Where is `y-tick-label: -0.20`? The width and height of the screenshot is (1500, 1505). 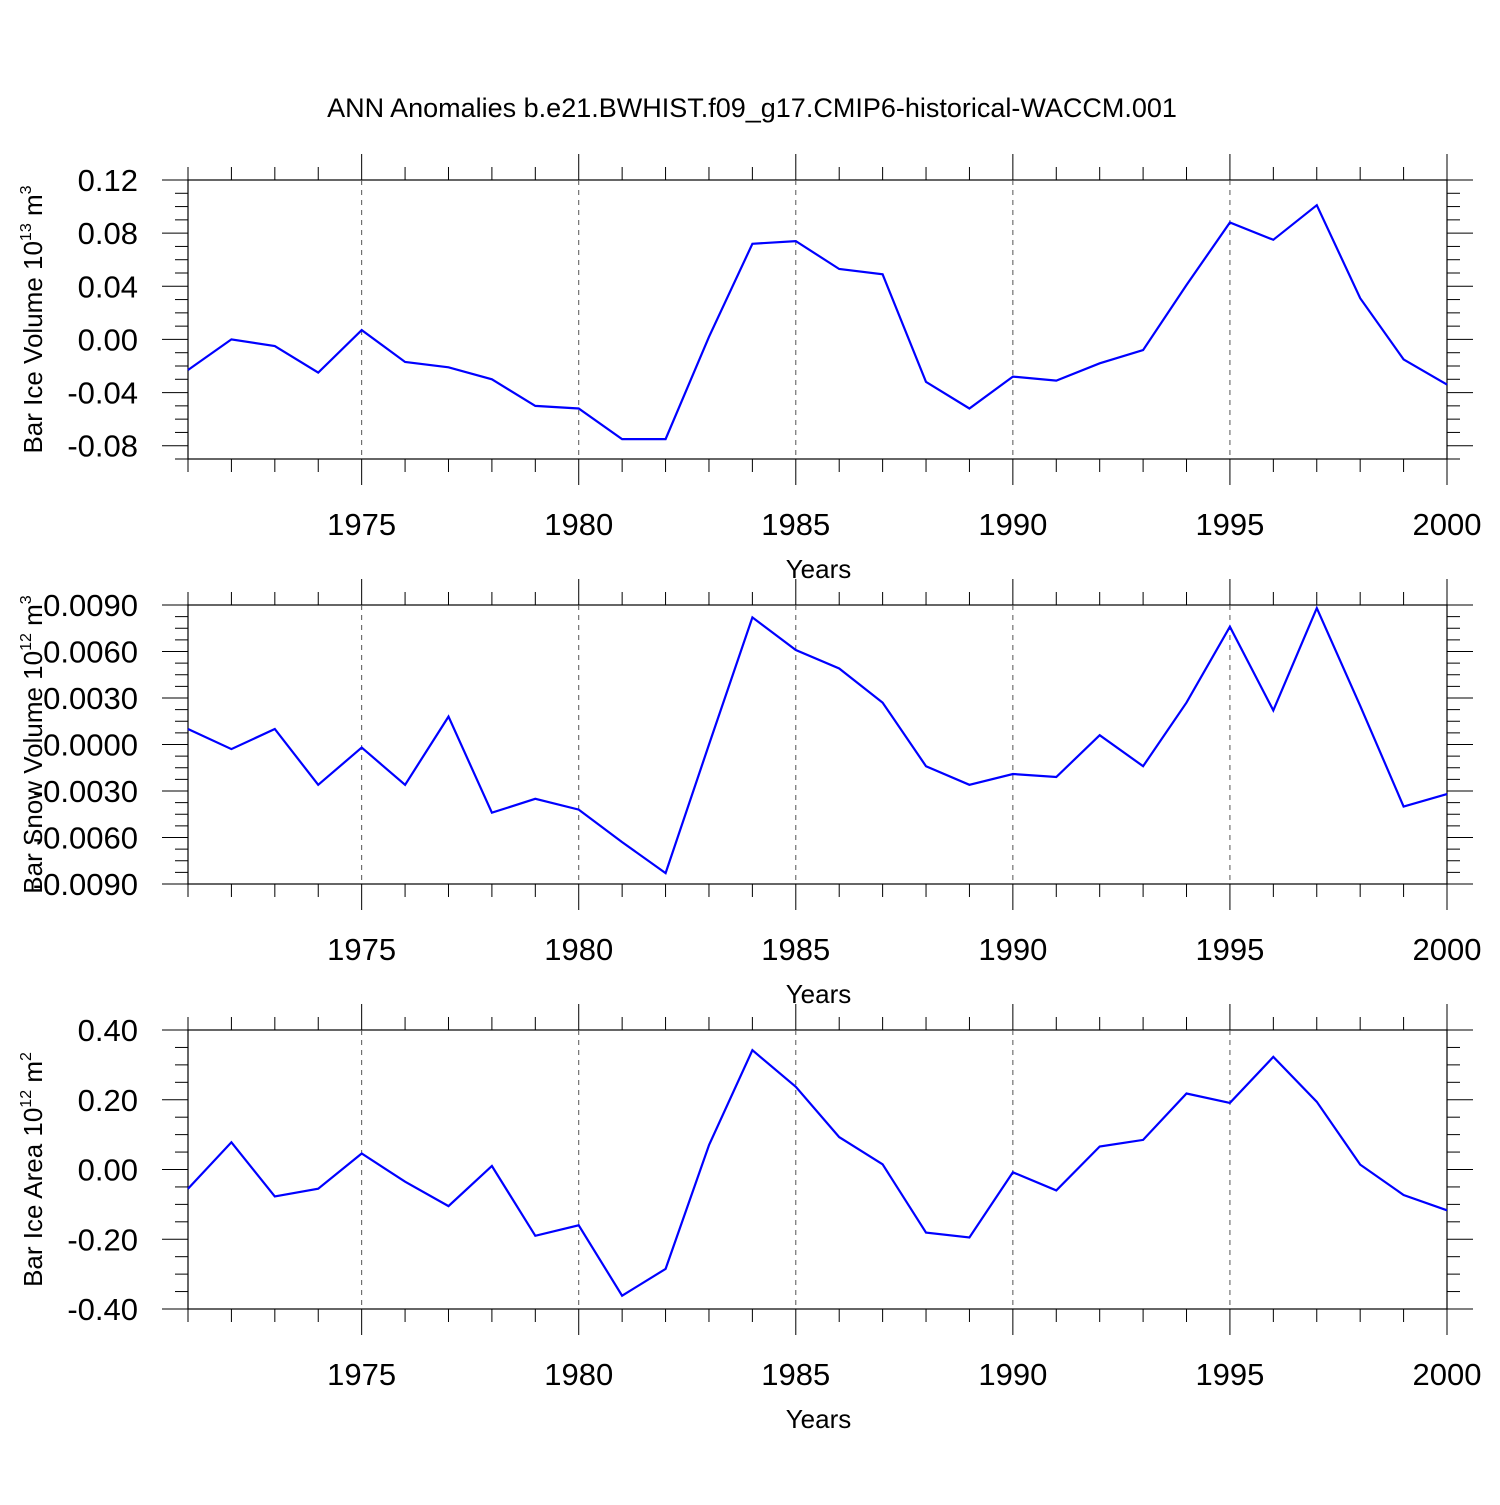 y-tick-label: -0.20 is located at coordinates (102, 1239).